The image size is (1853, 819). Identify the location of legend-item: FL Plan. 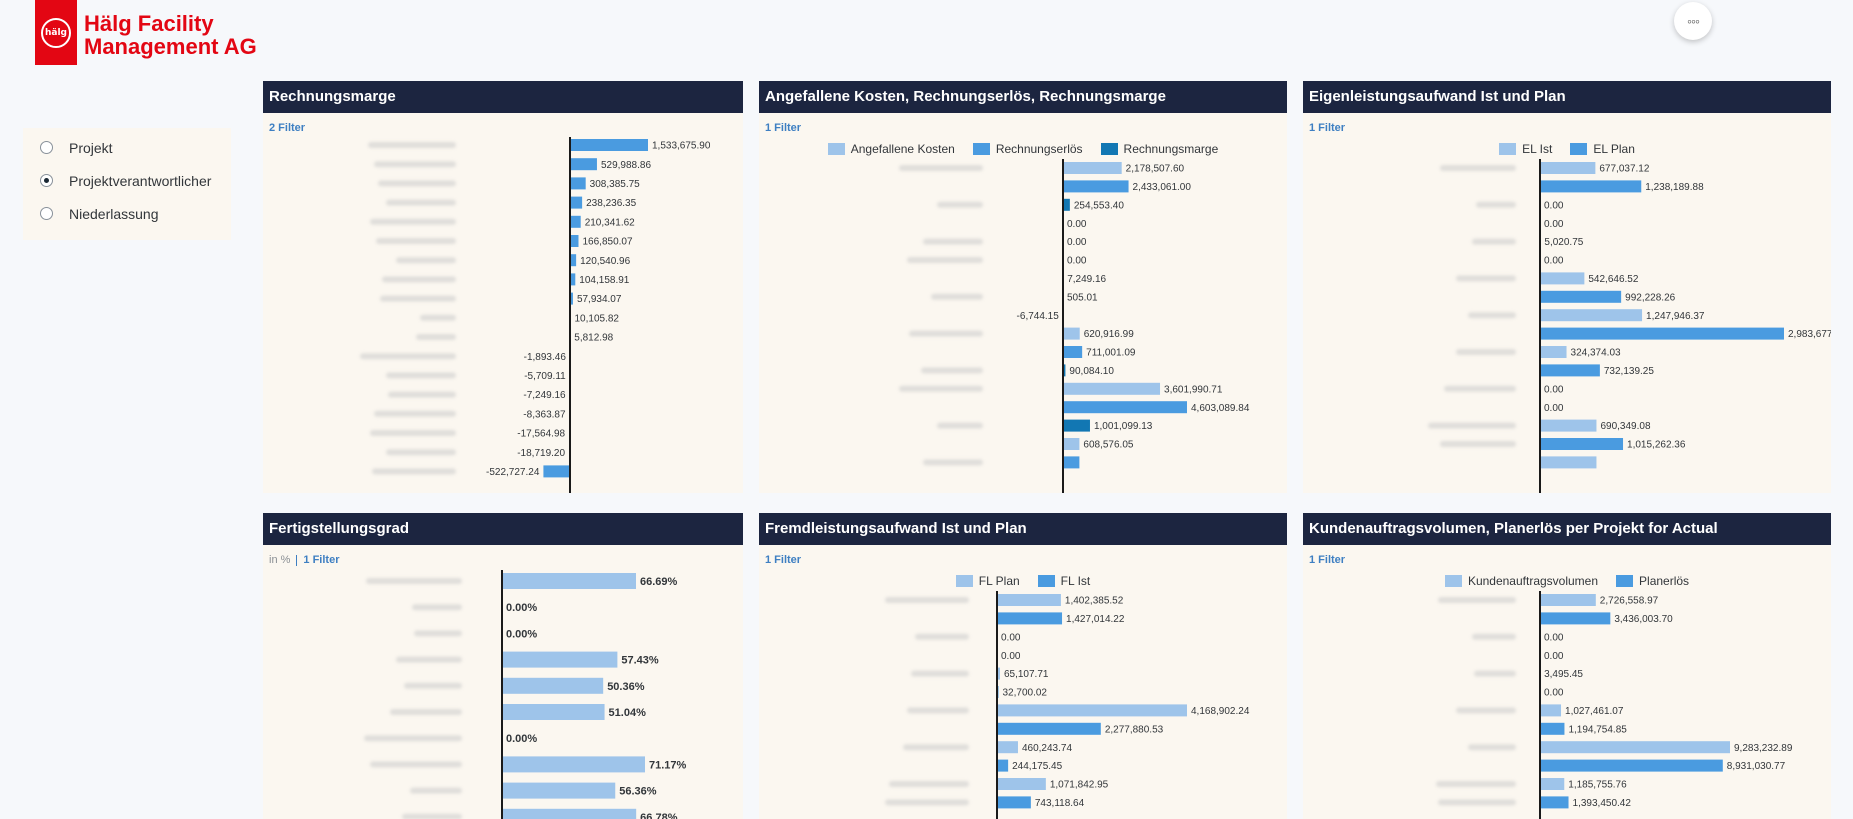
(987, 581).